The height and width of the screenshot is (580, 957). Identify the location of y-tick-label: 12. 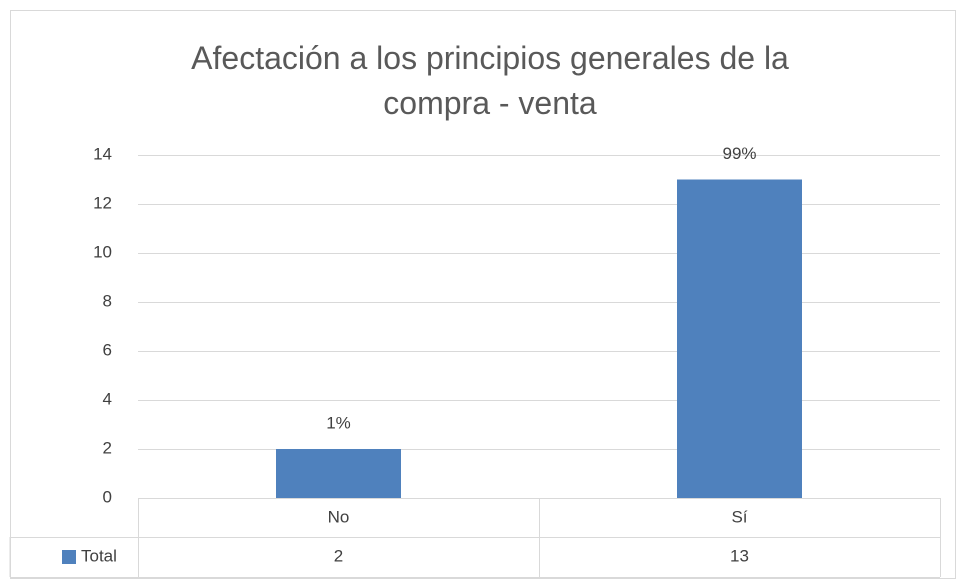
(102, 202).